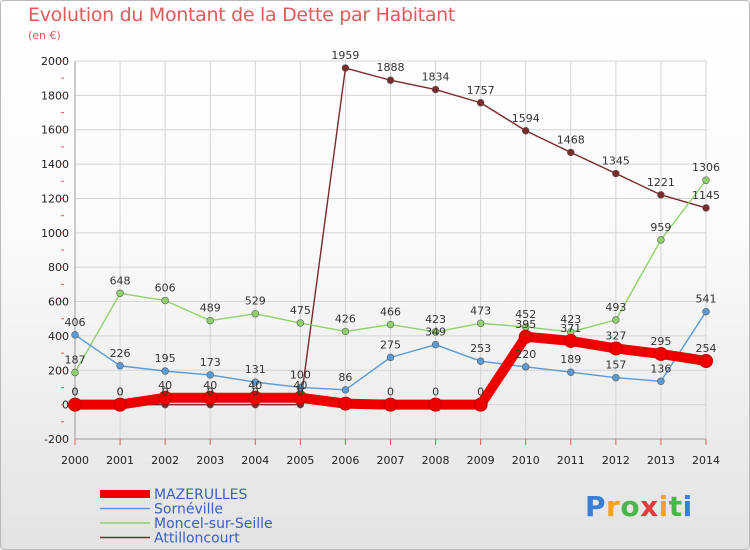 This screenshot has width=750, height=550. What do you see at coordinates (75, 460) in the screenshot?
I see `x-tick-label: 2000` at bounding box center [75, 460].